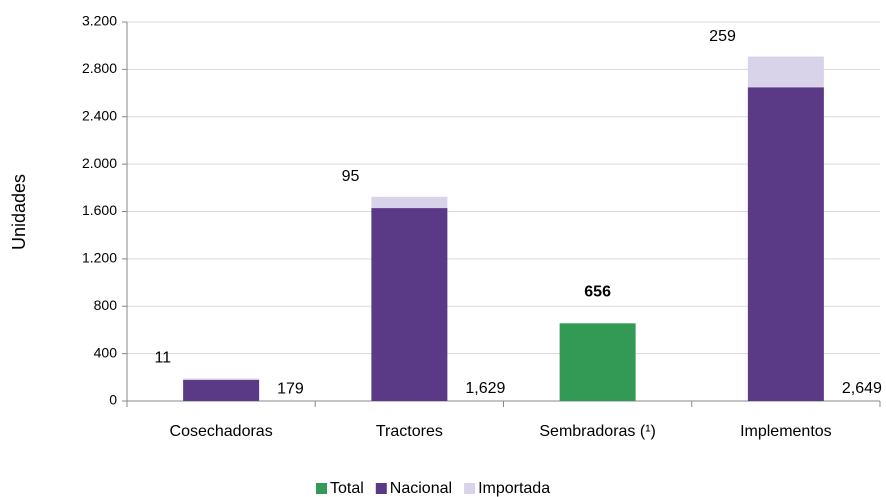 Image resolution: width=886 pixels, height=497 pixels. I want to click on x-tick-label: Sembradoras (¹), so click(597, 431).